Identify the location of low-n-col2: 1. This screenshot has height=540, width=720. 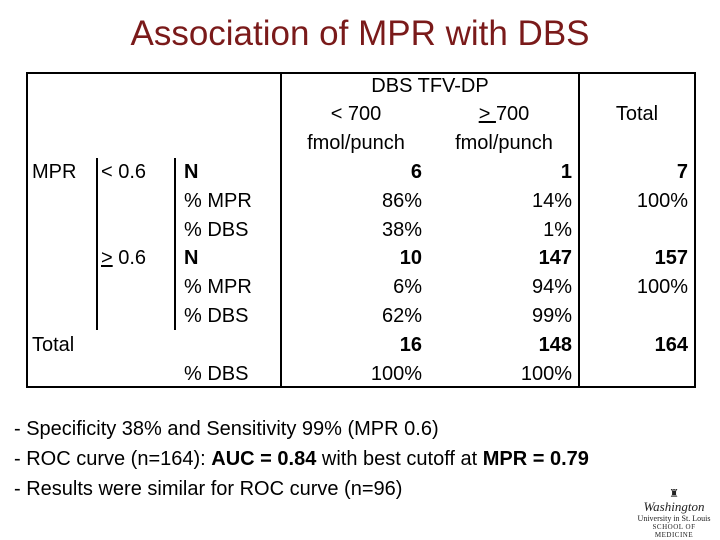
(566, 172).